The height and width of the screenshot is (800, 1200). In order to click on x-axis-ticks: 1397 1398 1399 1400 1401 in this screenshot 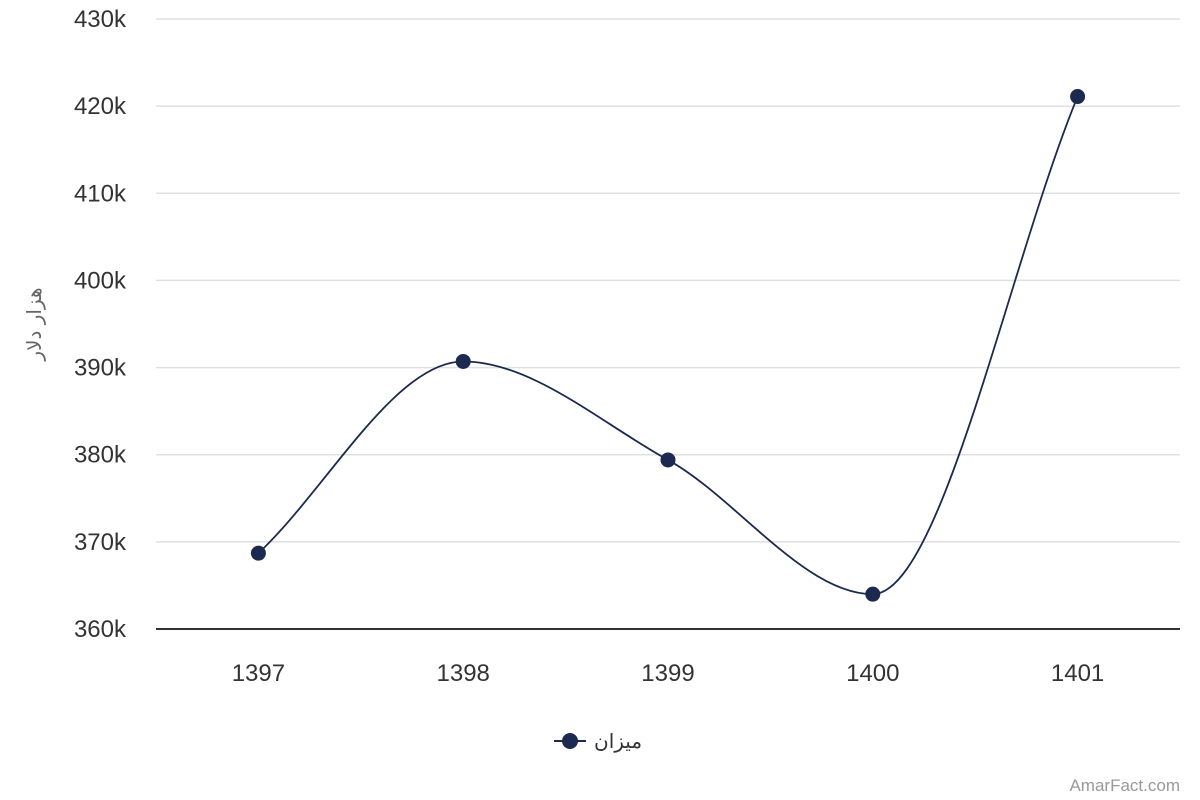, I will do `click(668, 673)`.